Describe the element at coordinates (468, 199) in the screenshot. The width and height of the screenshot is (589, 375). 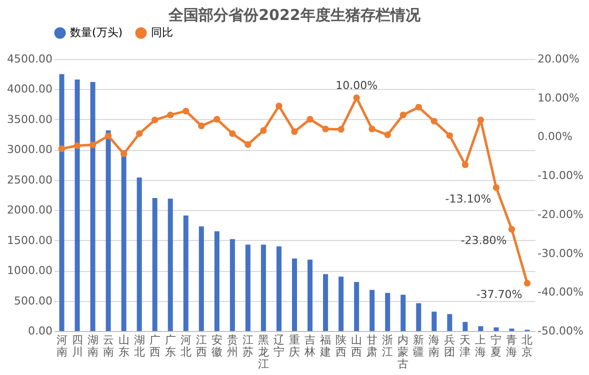
I see `data-label: -13.10%` at that location.